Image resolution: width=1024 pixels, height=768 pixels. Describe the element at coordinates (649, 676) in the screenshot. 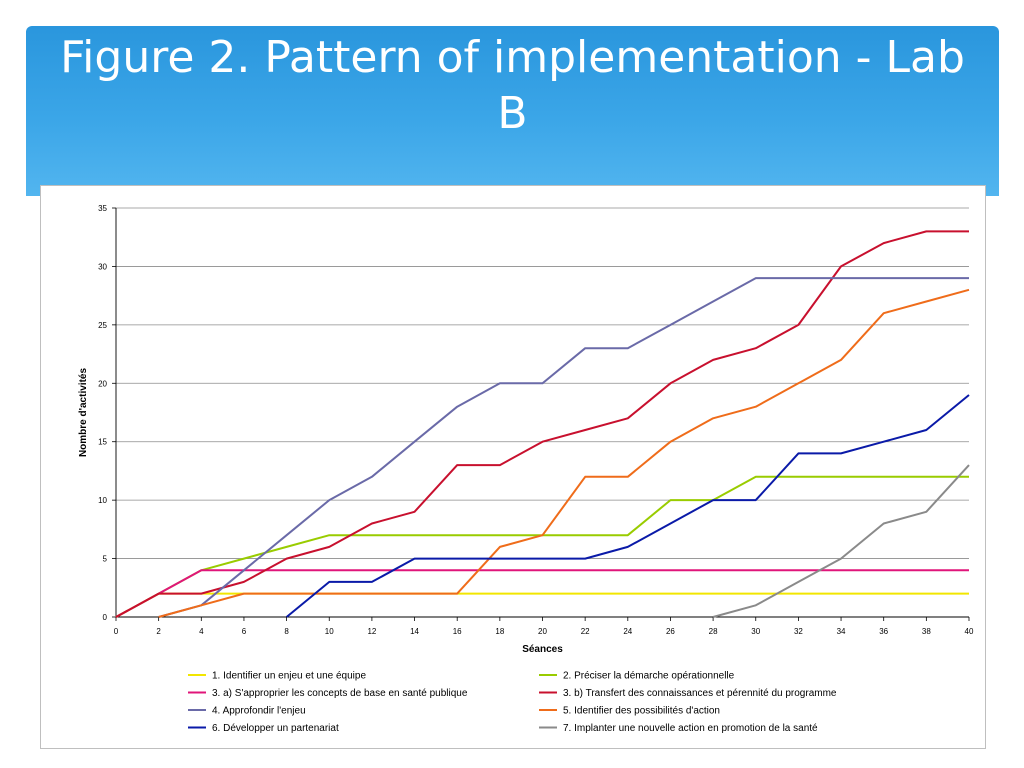

I see `legend-label: 2. Préciser la démarche opérationnelle` at that location.